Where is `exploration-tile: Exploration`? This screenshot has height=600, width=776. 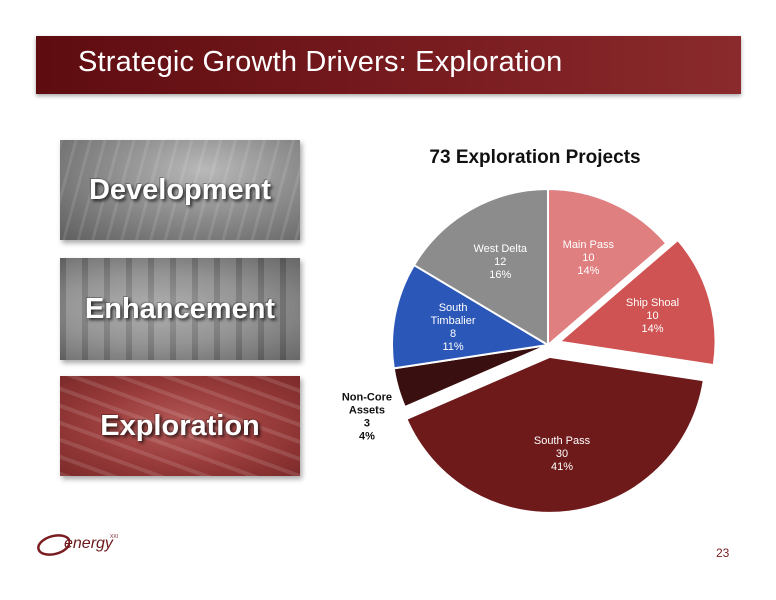 exploration-tile: Exploration is located at coordinates (180, 426).